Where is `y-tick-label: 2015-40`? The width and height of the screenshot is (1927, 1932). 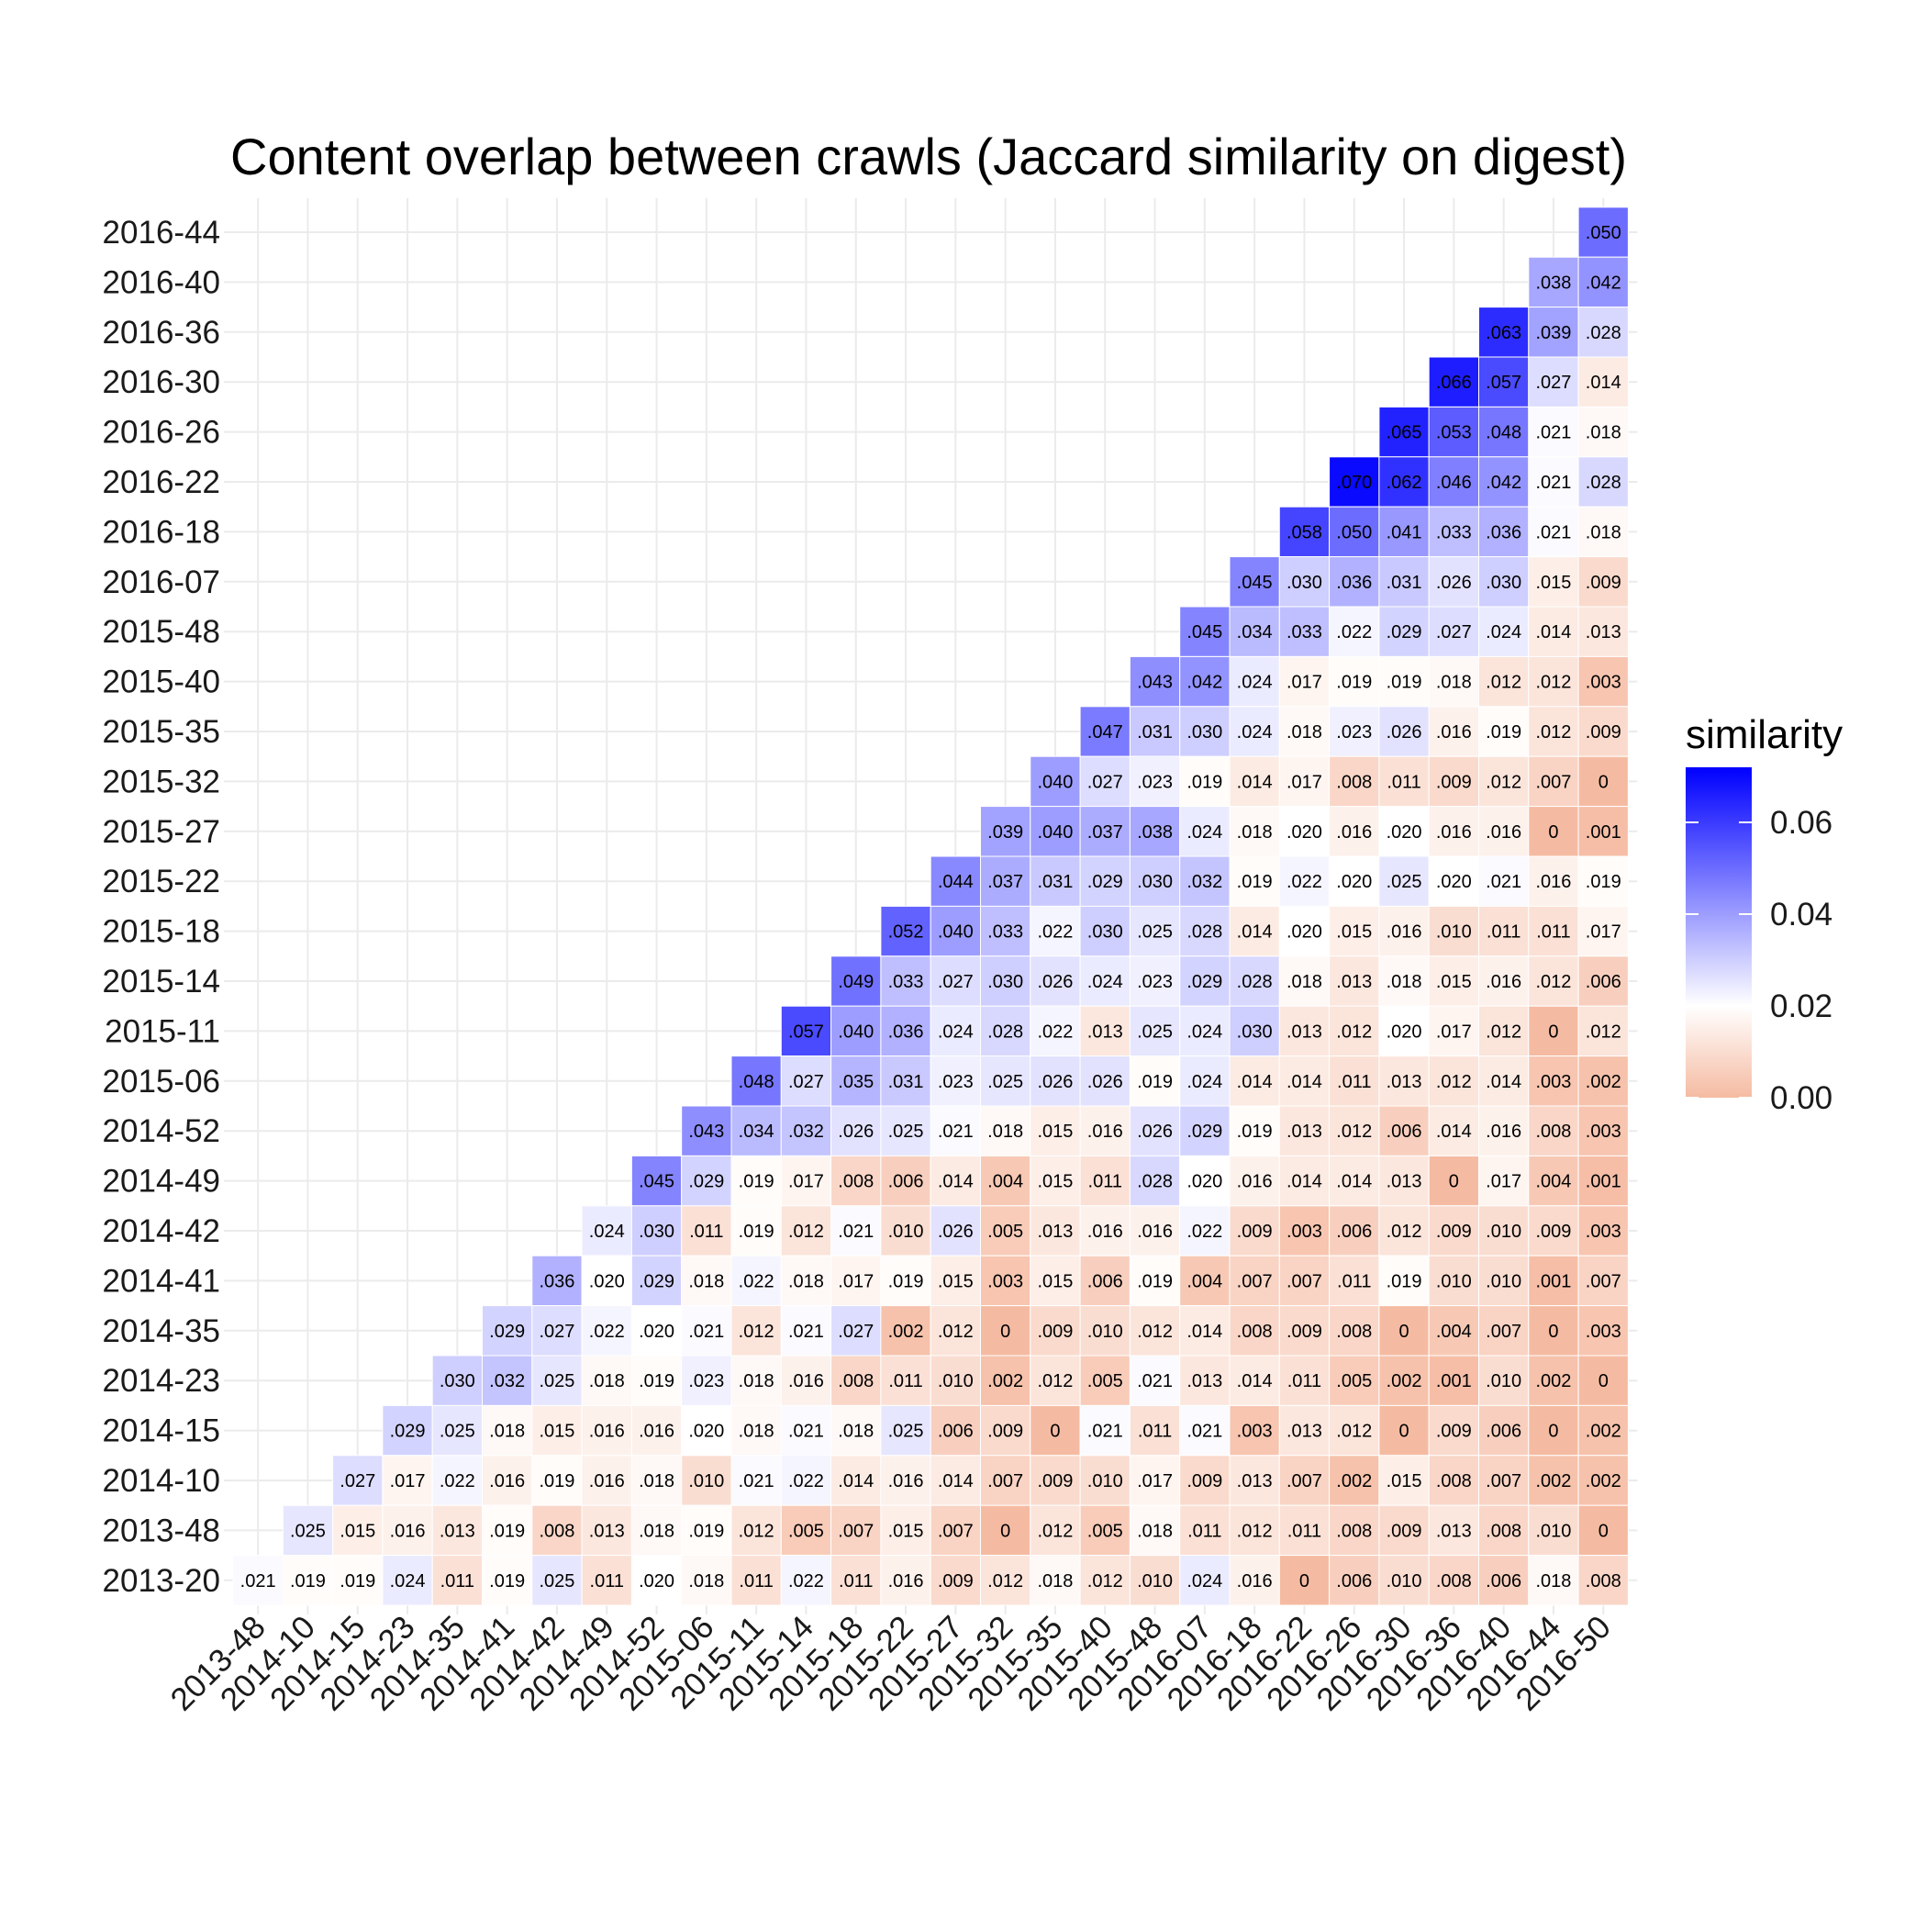 y-tick-label: 2015-40 is located at coordinates (161, 682).